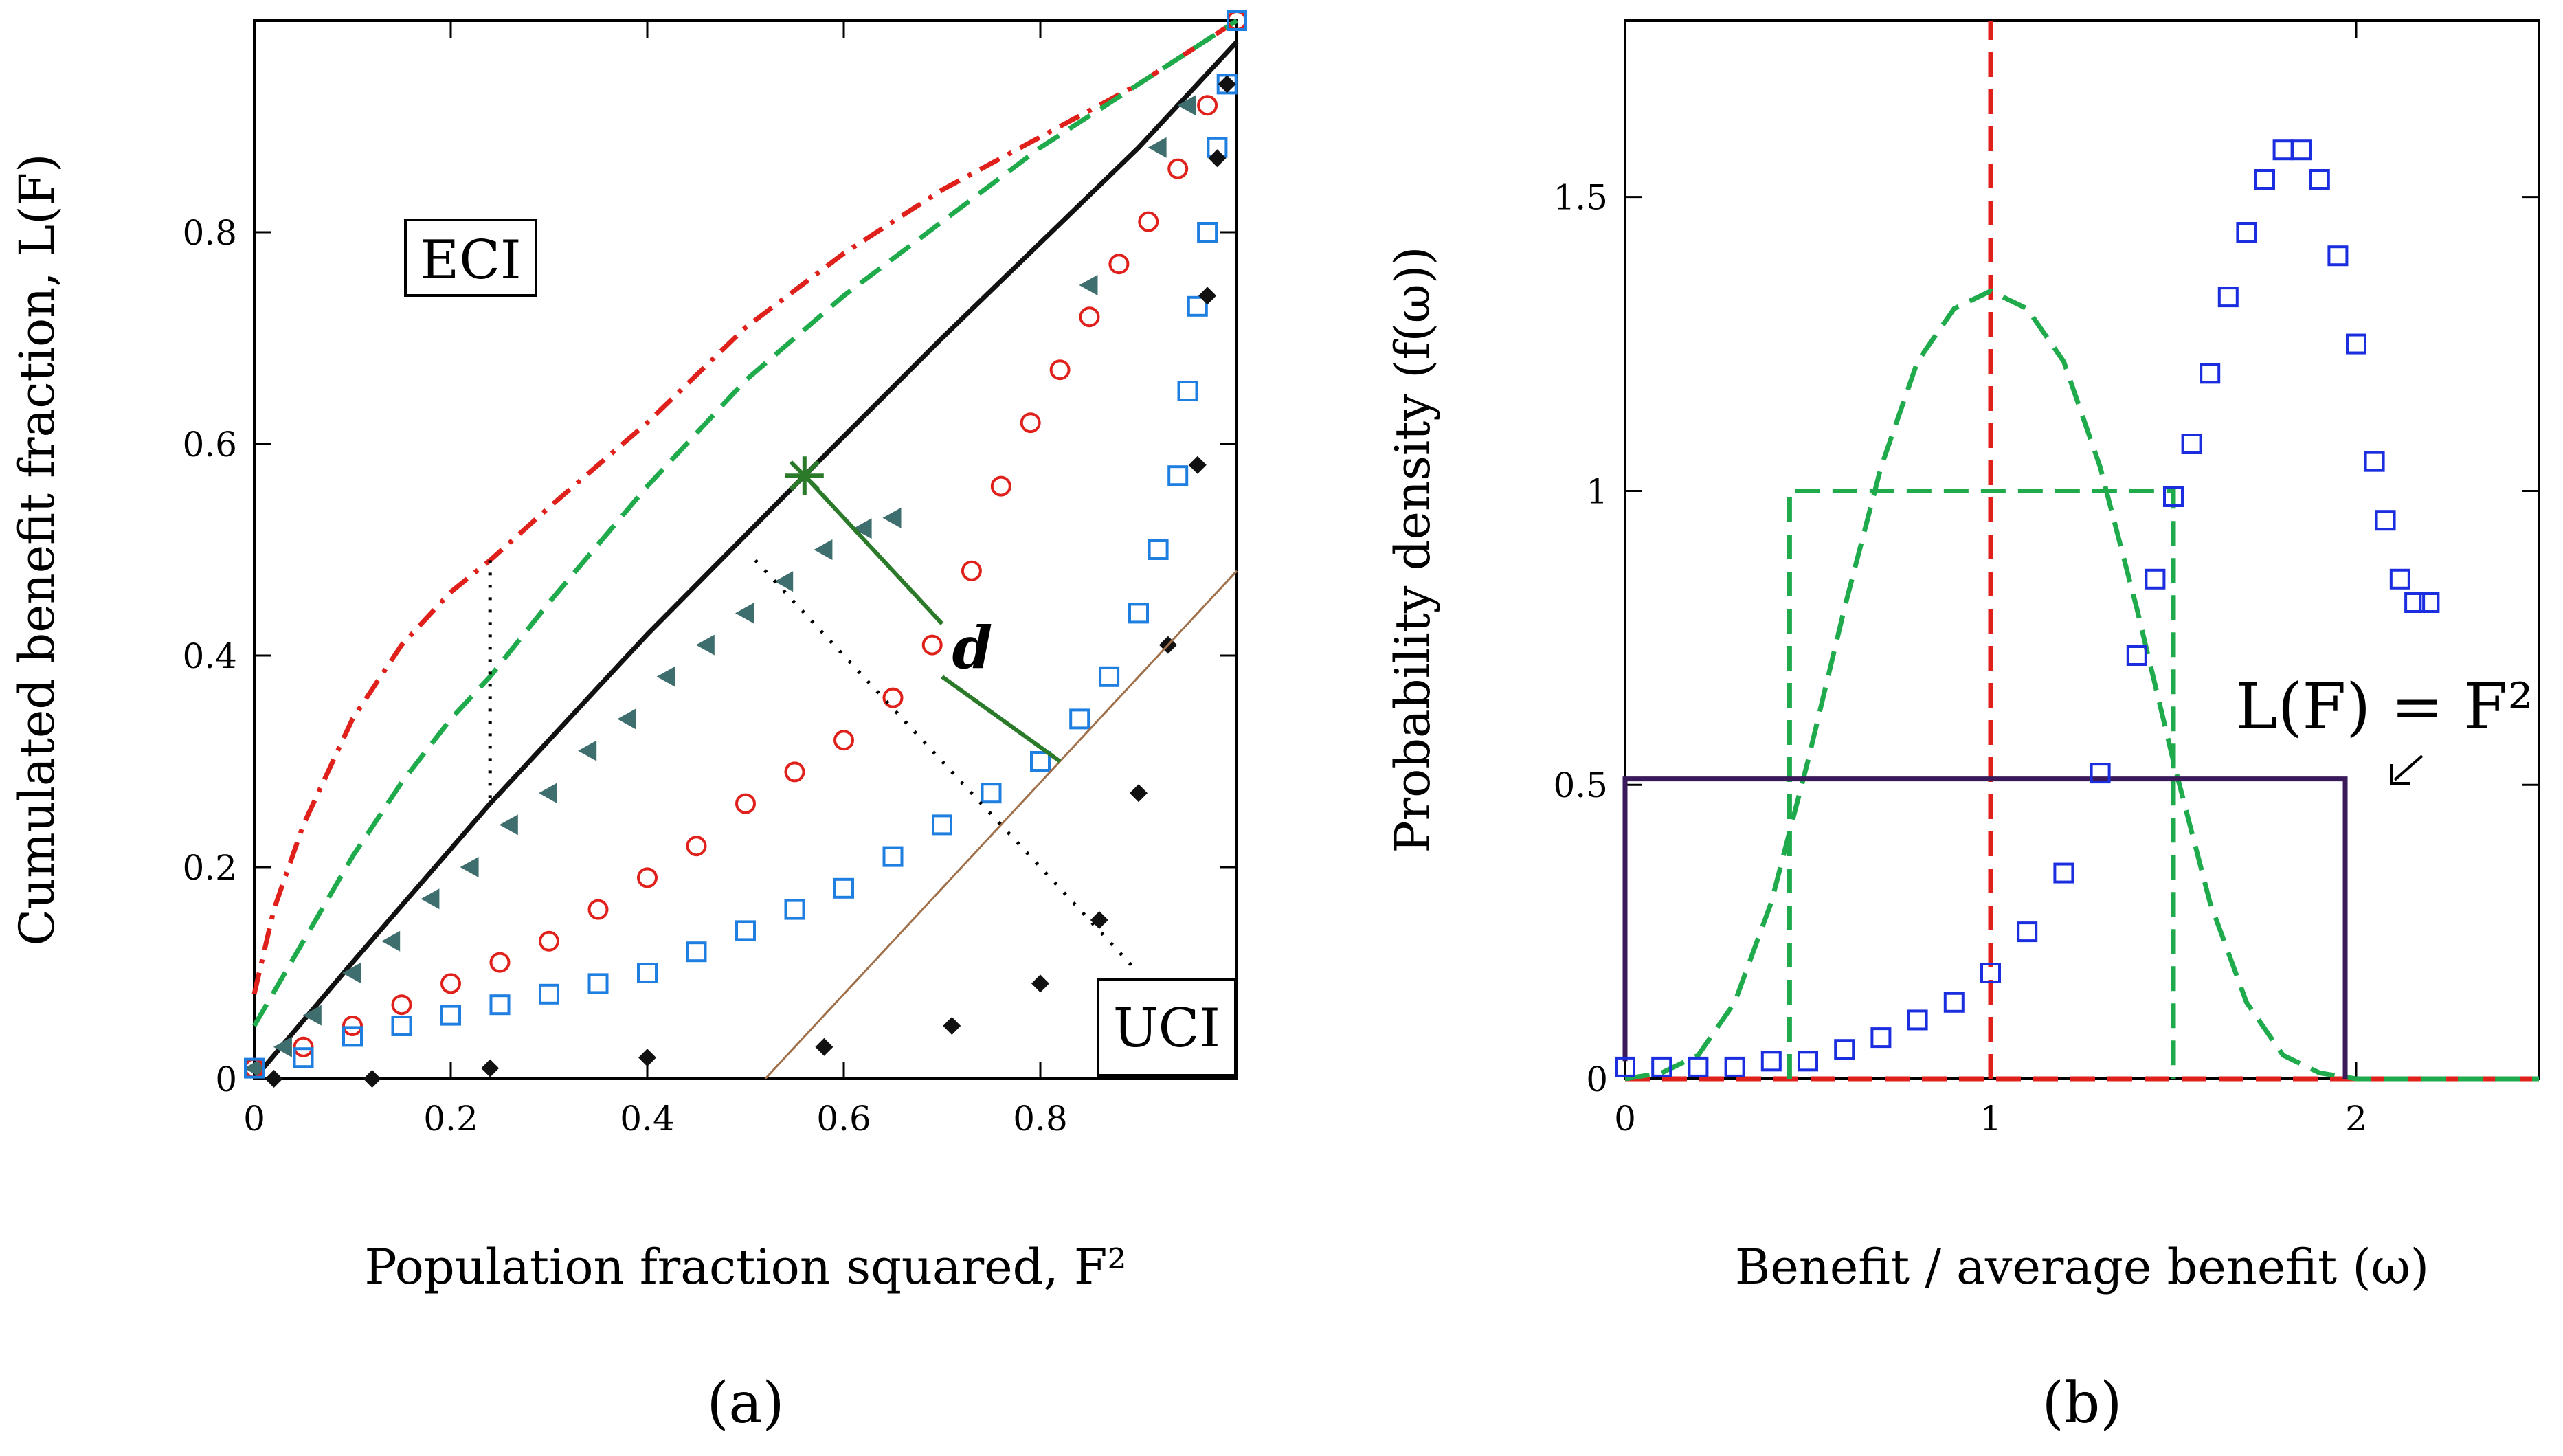 This screenshot has width=2563, height=1456. I want to click on d-segment-lower, so click(1001, 719).